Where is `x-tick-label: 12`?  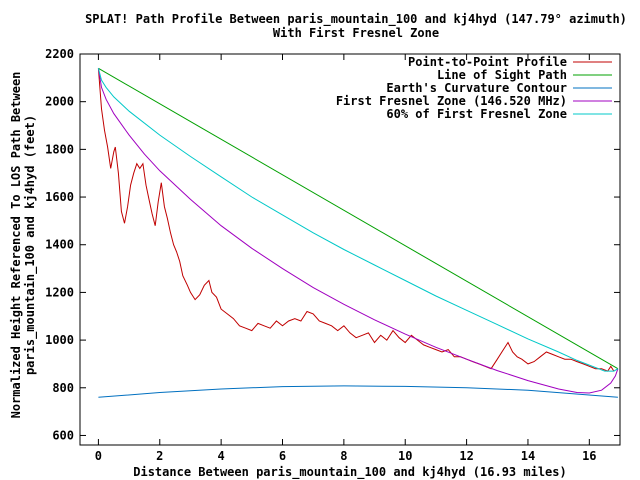
x-tick-label: 12 is located at coordinates (466, 456).